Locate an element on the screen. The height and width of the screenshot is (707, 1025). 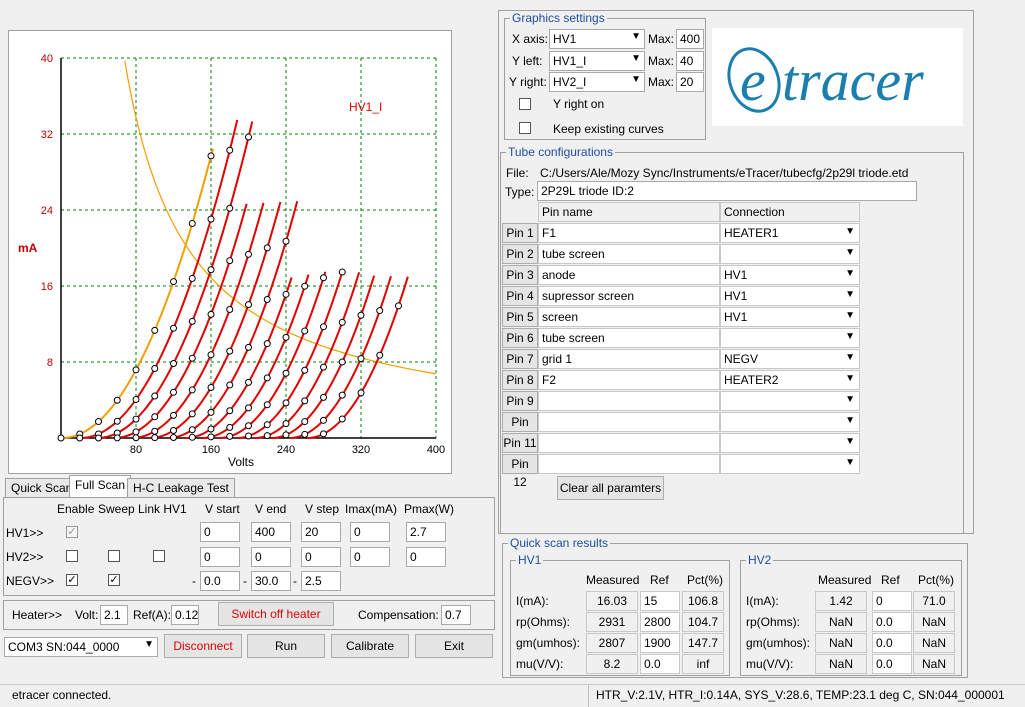
hv2-link-checkbox is located at coordinates (159, 556).